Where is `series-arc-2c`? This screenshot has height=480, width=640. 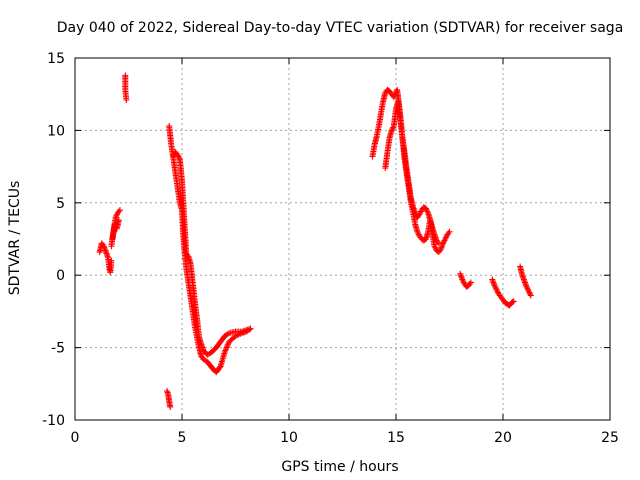 series-arc-2c is located at coordinates (212, 253).